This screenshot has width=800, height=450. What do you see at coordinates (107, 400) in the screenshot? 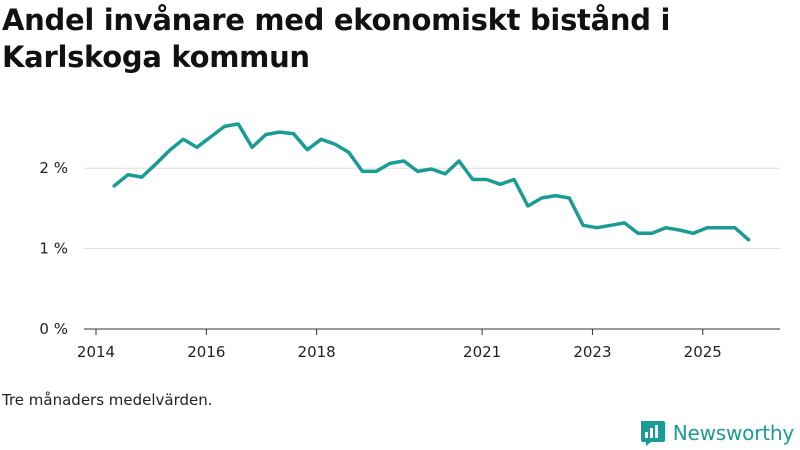
I see `chart-caption: Tre månaders medelvärden.` at bounding box center [107, 400].